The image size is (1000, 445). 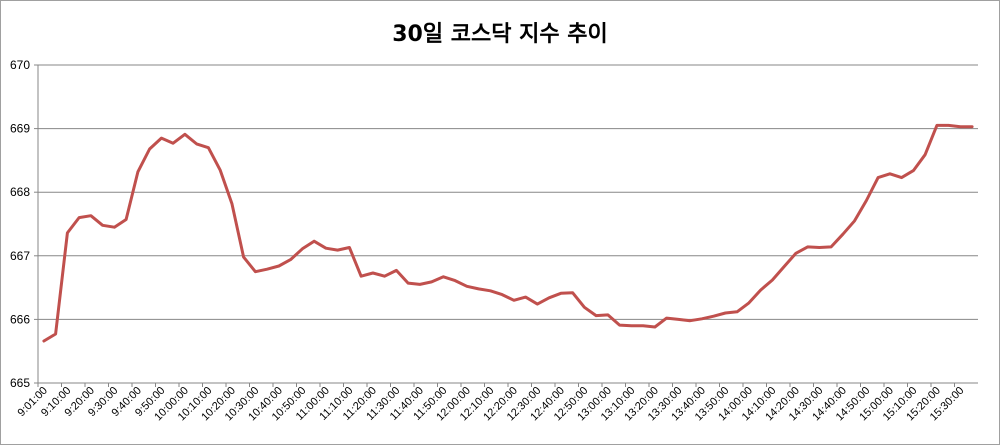 What do you see at coordinates (20, 383) in the screenshot?
I see `y-tick-label: 665` at bounding box center [20, 383].